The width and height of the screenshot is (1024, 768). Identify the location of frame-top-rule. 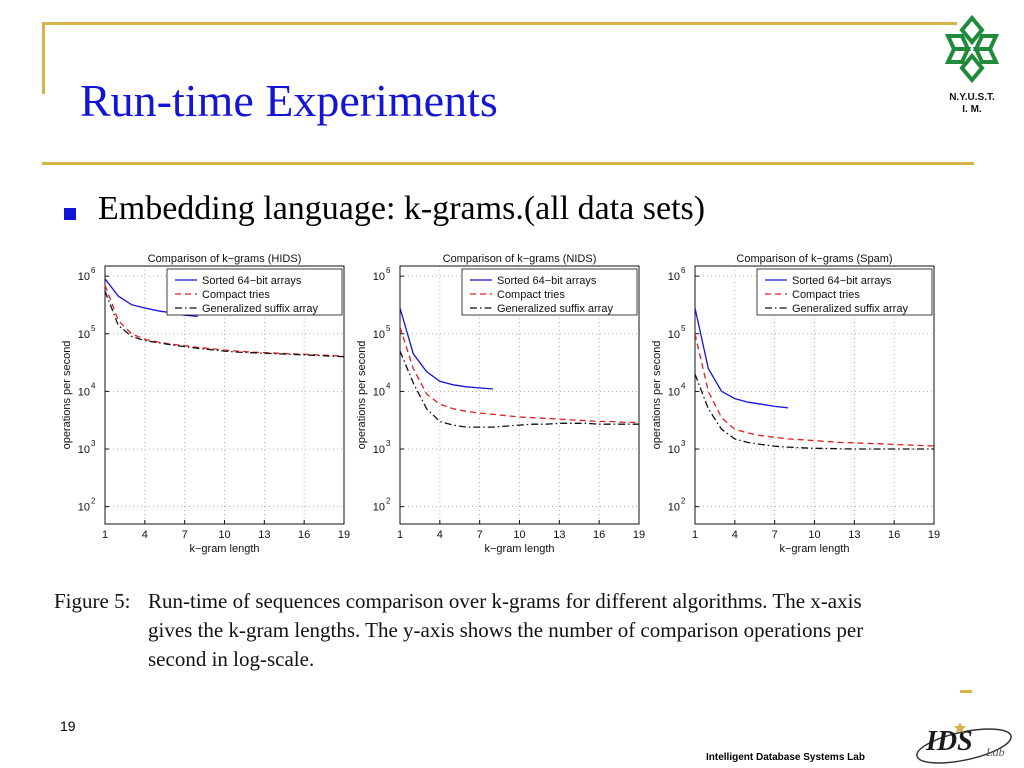
(499, 23).